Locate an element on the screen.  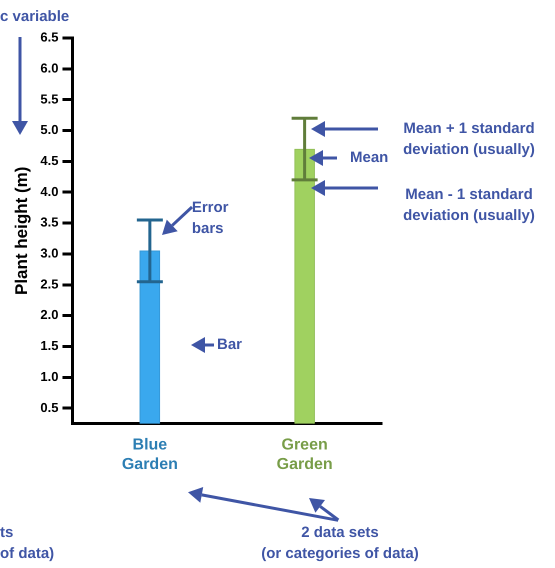
y-tick-label: 6.5 is located at coordinates (49, 37).